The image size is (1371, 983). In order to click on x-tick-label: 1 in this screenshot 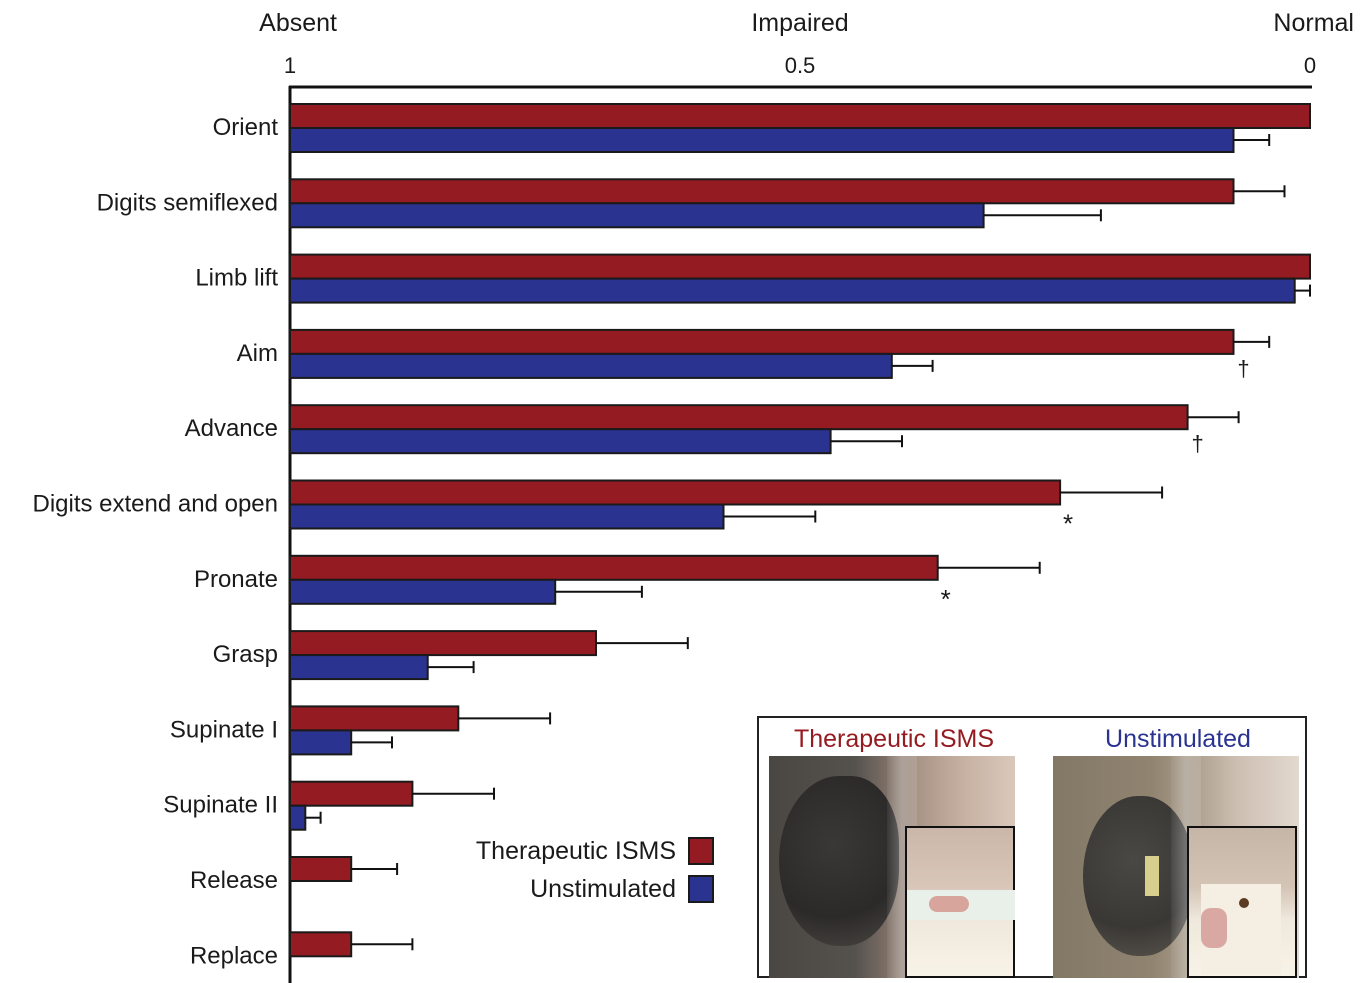, I will do `click(290, 65)`.